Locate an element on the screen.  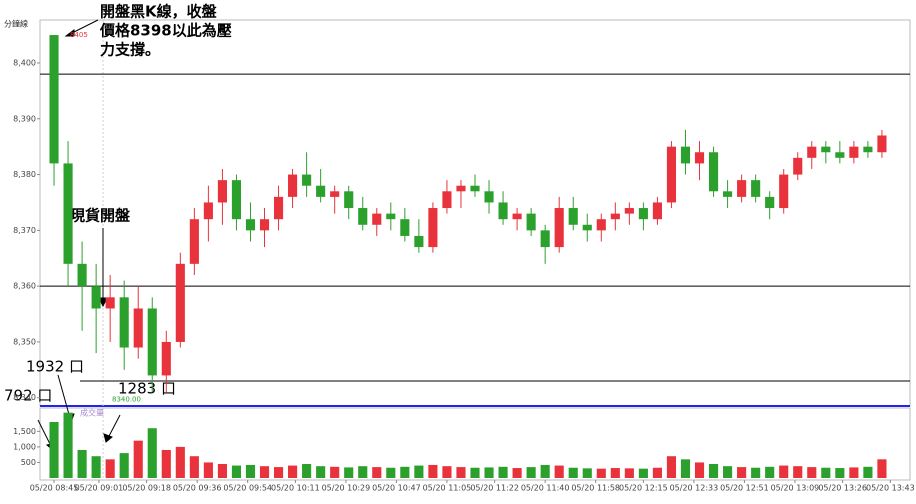
annotation: 792 口 is located at coordinates (28, 396).